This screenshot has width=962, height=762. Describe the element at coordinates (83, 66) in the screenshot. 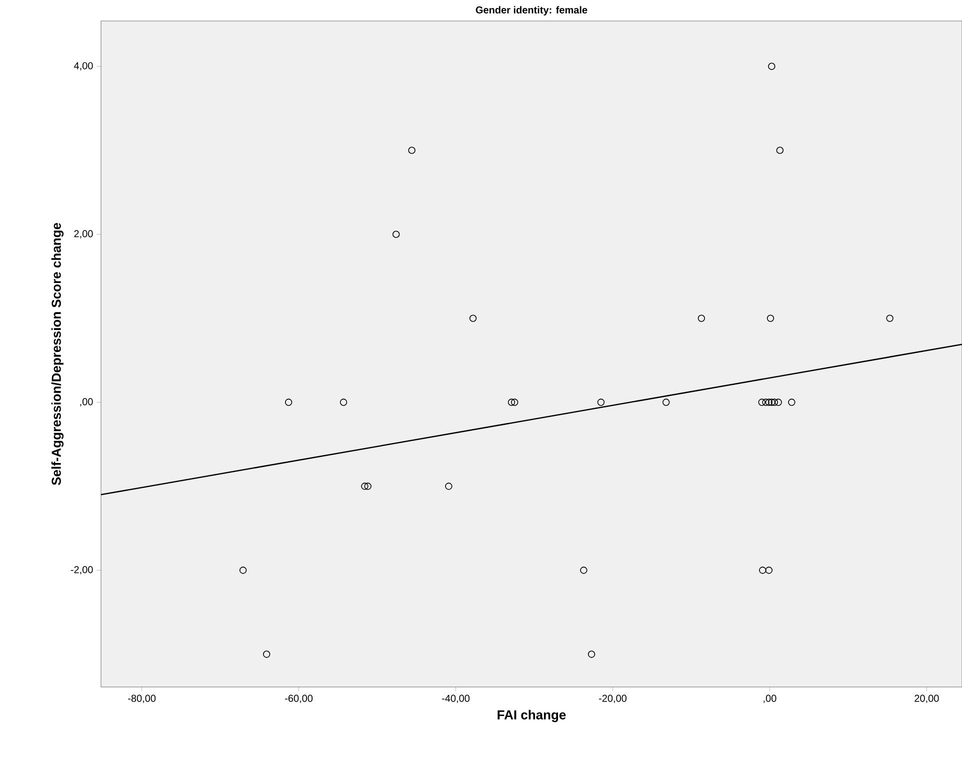

I see `y-tick-label: 4,00` at that location.